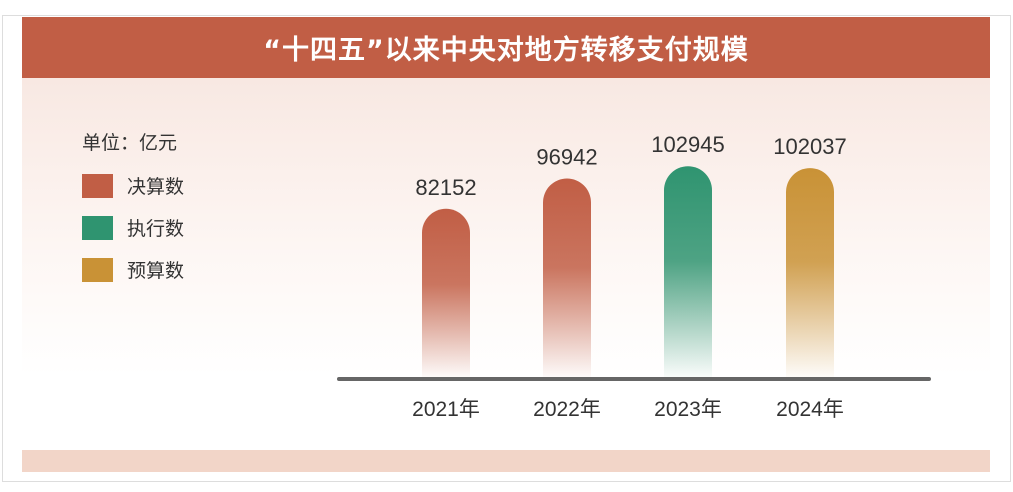 The height and width of the screenshot is (492, 1013). I want to click on bar-2023年, so click(688, 271).